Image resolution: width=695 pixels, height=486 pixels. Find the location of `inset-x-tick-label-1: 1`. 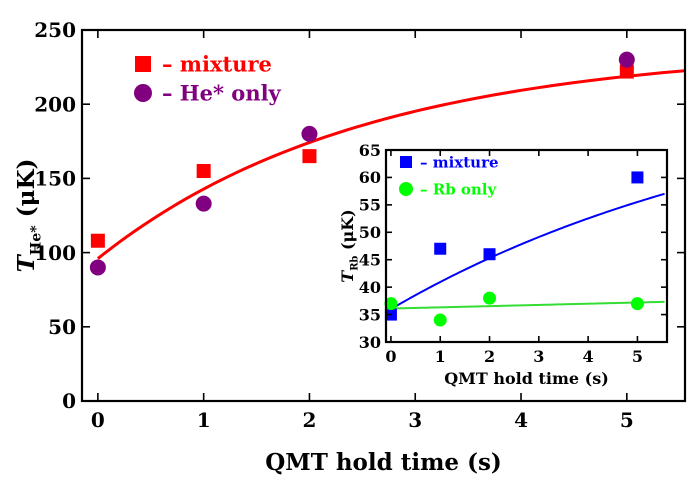

inset-x-tick-label-1: 1 is located at coordinates (440, 356).